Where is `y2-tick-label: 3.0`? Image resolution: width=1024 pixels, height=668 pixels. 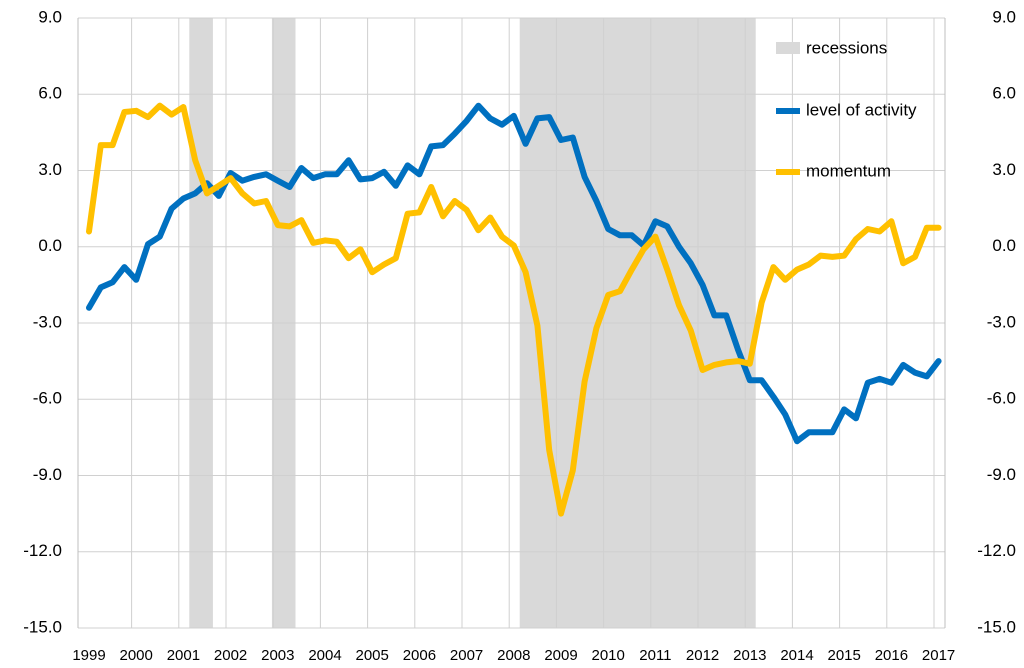
y2-tick-label: 3.0 is located at coordinates (1004, 169).